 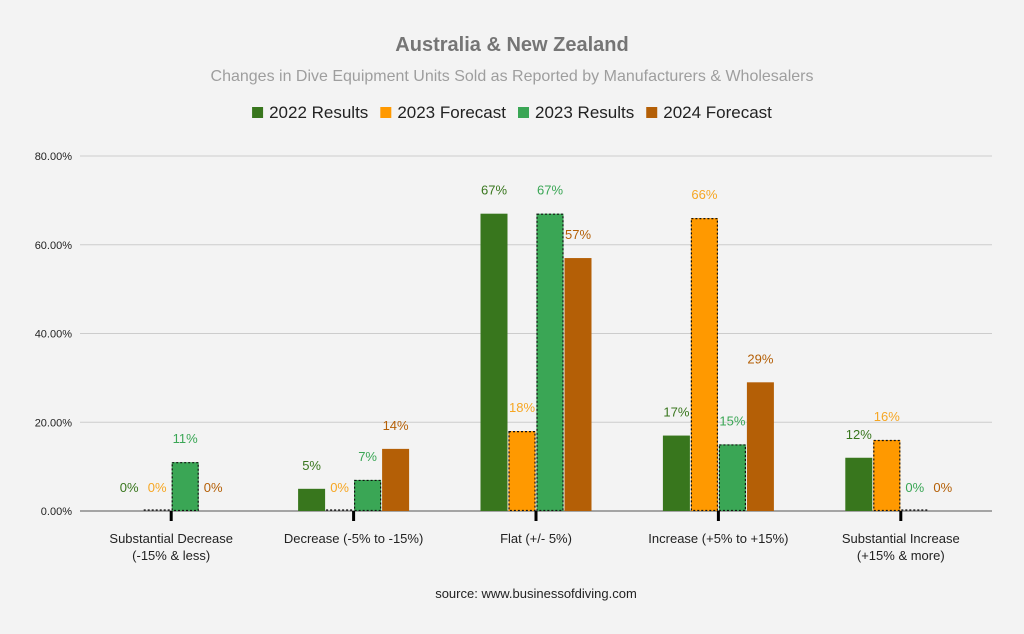 I want to click on legend-item: 2024 Forecast, so click(x=709, y=112).